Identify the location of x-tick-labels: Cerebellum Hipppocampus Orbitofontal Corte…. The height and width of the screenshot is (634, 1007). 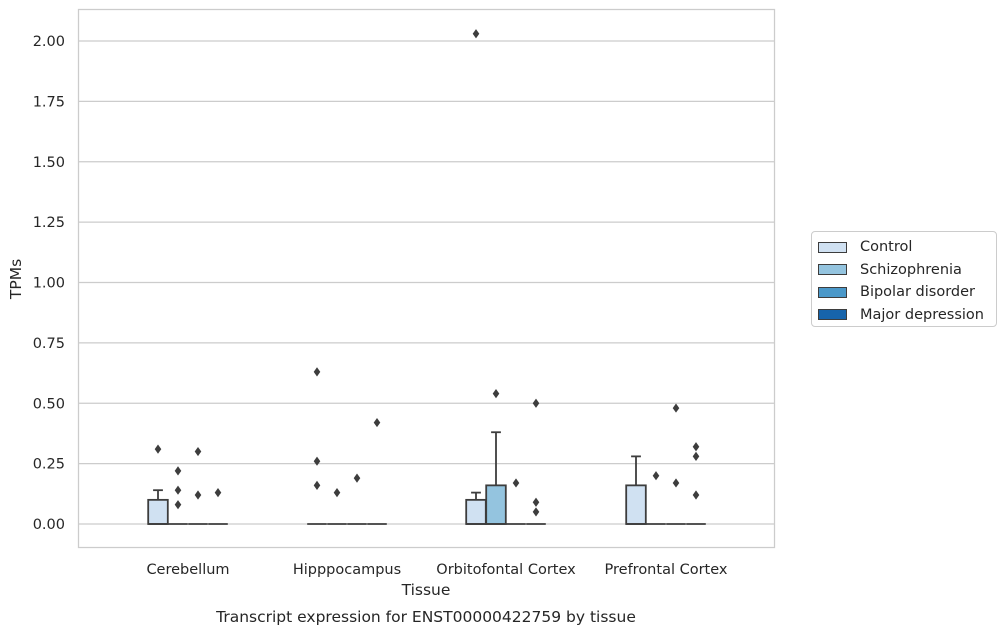
(436, 570).